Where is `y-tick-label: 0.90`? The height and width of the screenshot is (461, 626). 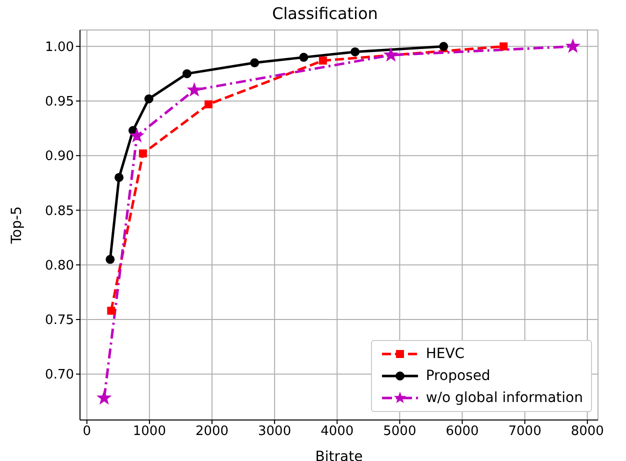 y-tick-label: 0.90 is located at coordinates (59, 156).